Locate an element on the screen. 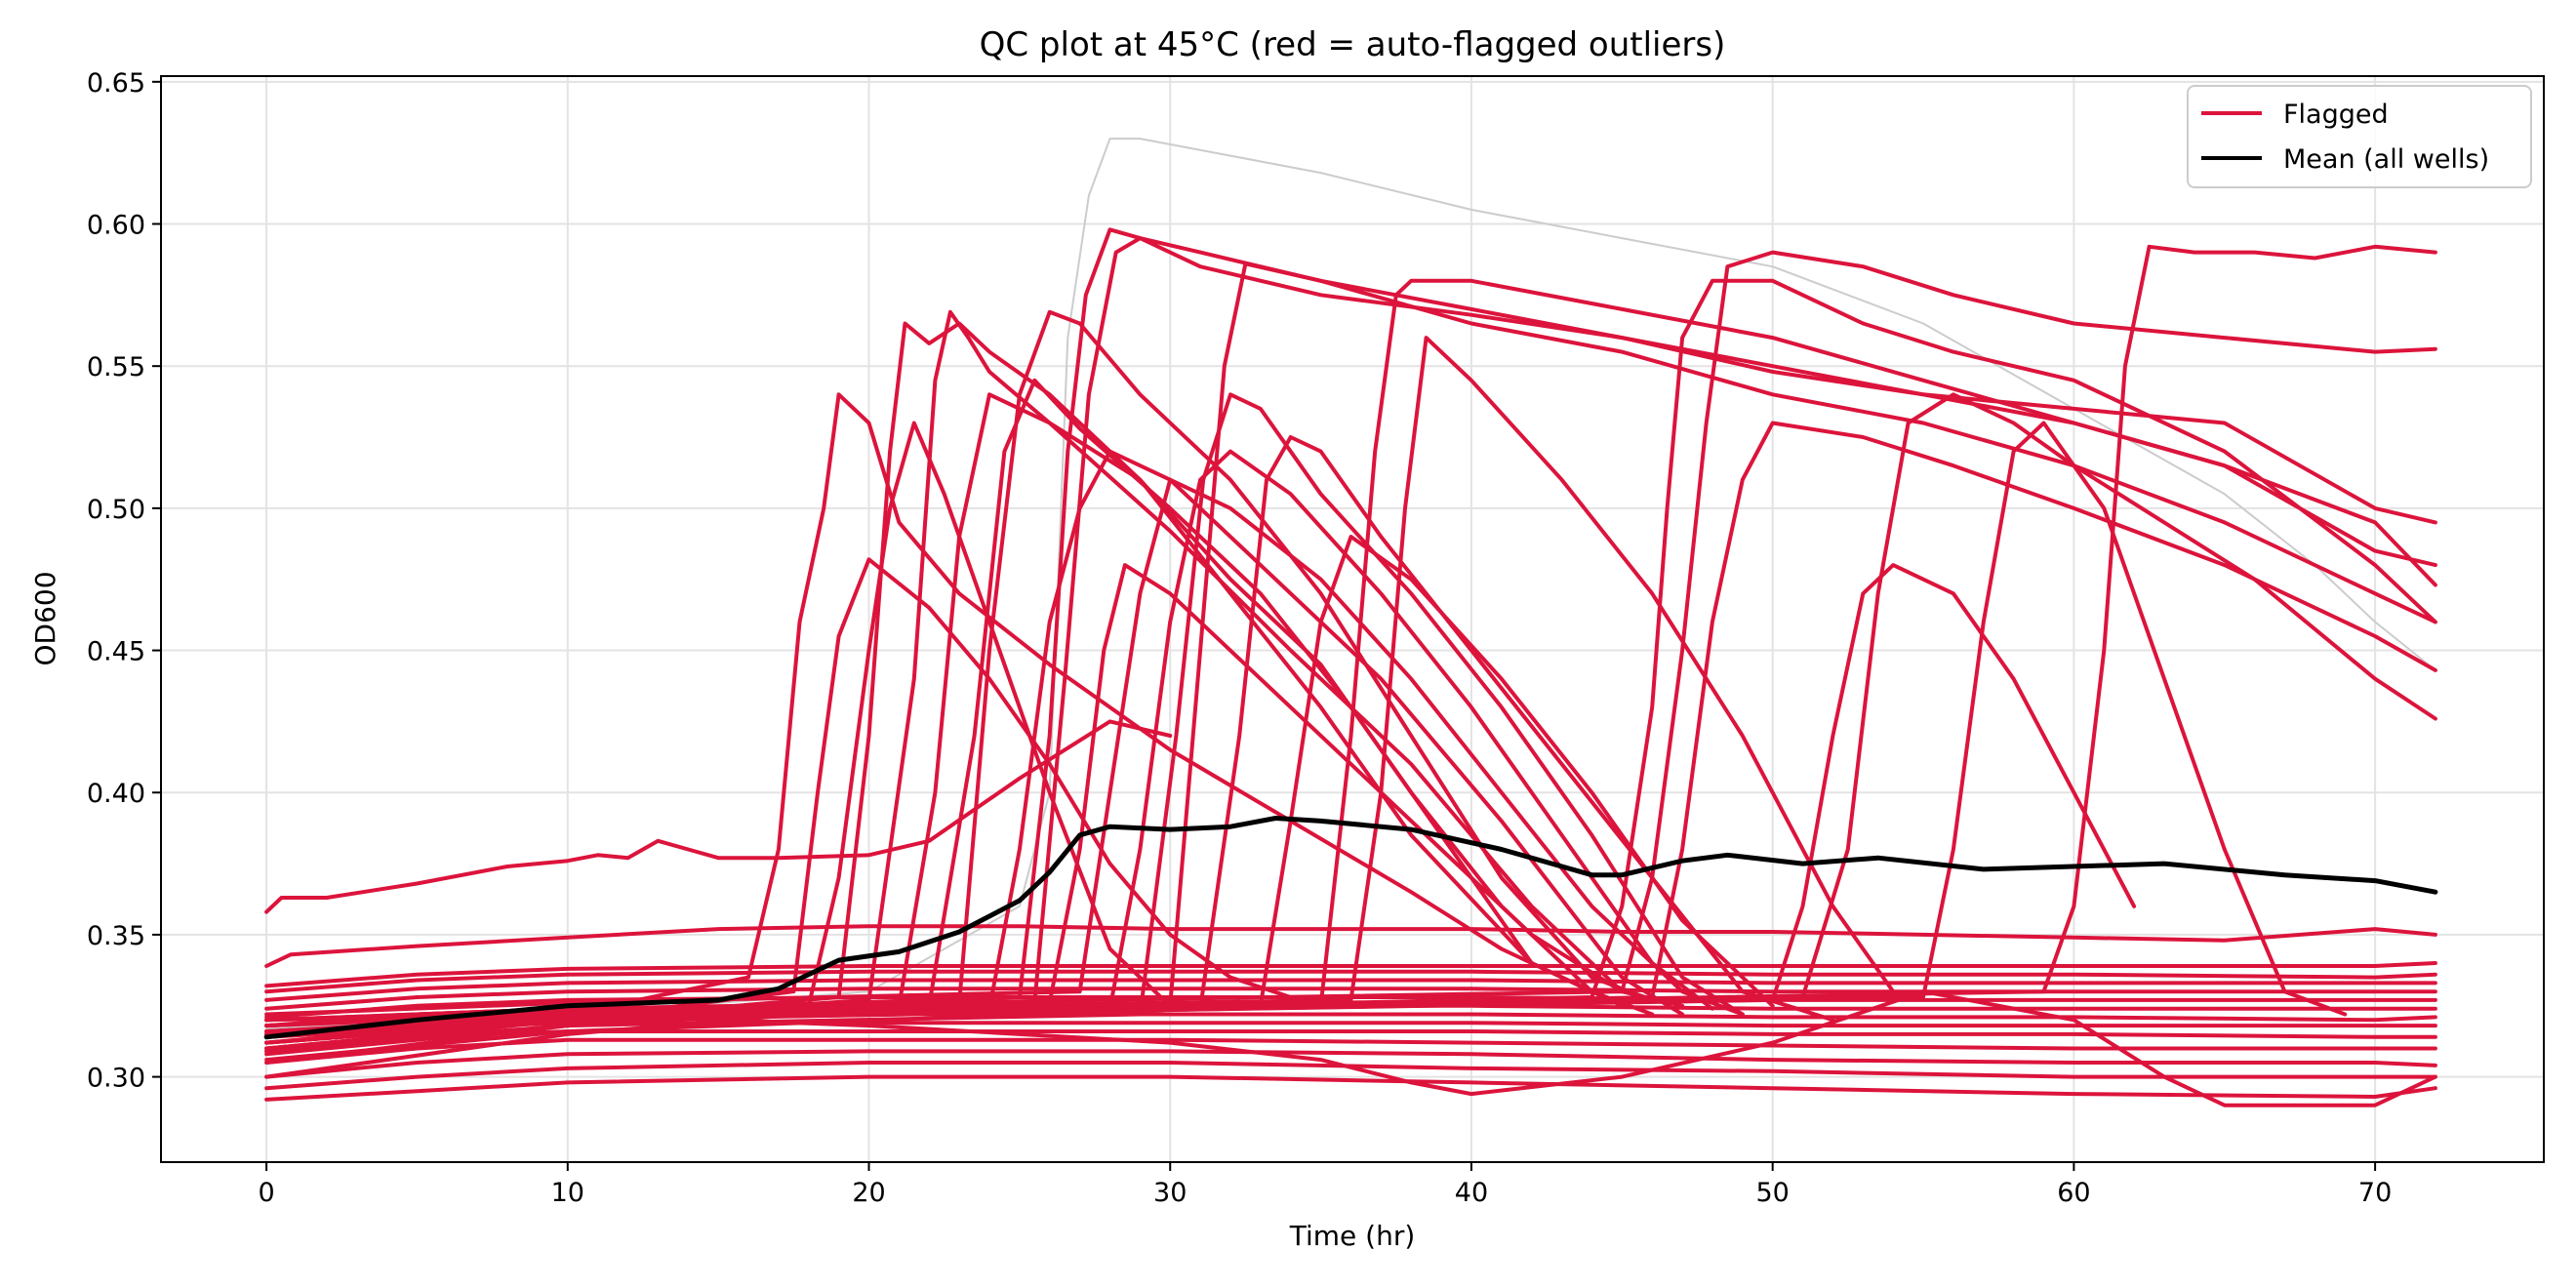  legend-label-flagged: Flagged is located at coordinates (2336, 115).